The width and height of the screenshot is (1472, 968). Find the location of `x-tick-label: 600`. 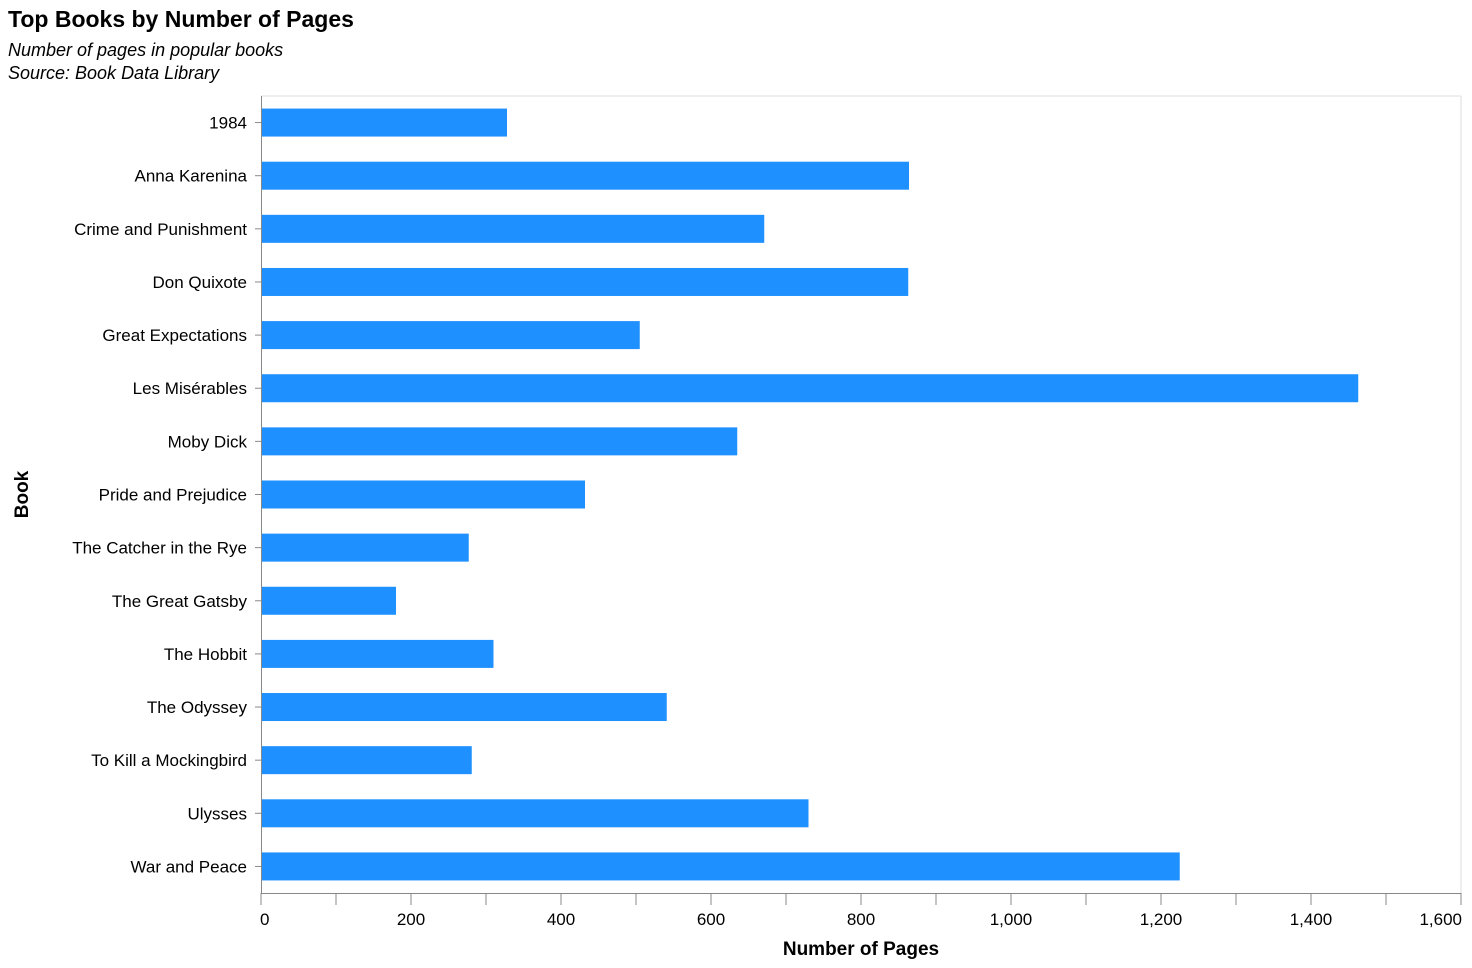

x-tick-label: 600 is located at coordinates (711, 919).